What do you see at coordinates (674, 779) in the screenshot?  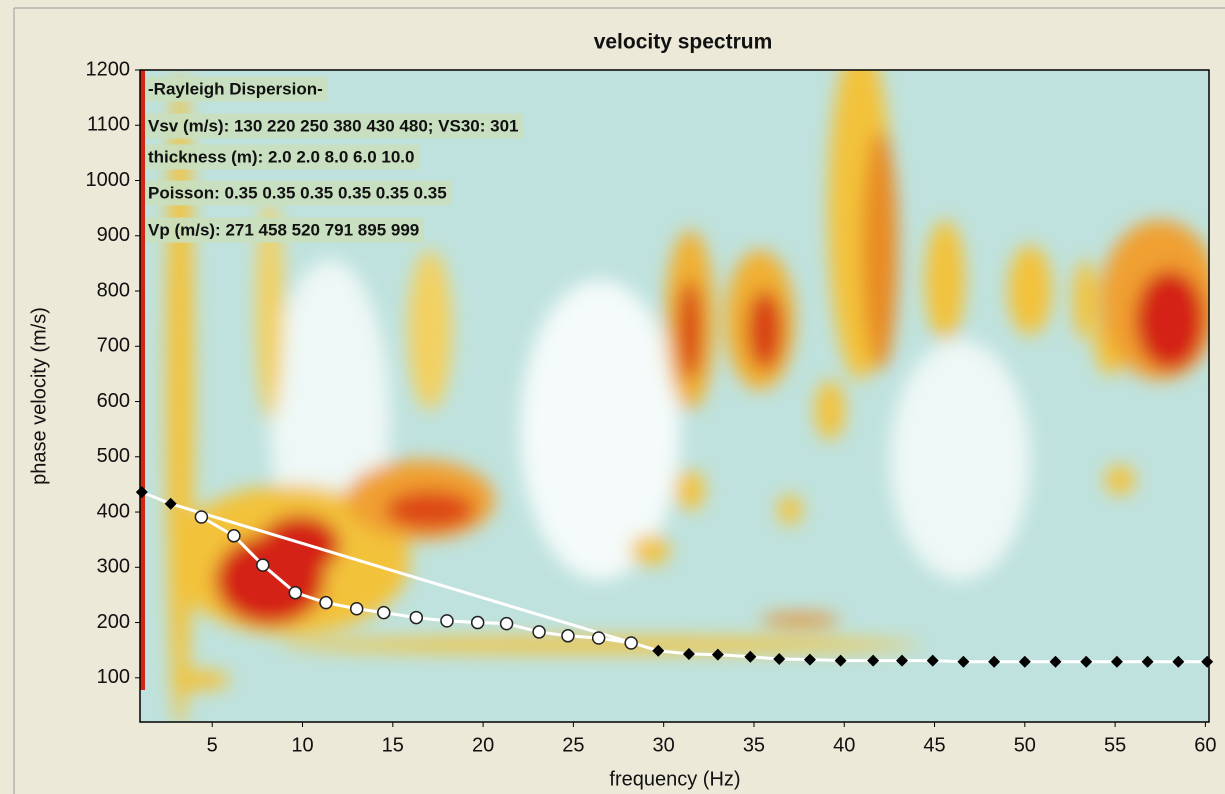 I see `x-axis-label: frequency (Hz)` at bounding box center [674, 779].